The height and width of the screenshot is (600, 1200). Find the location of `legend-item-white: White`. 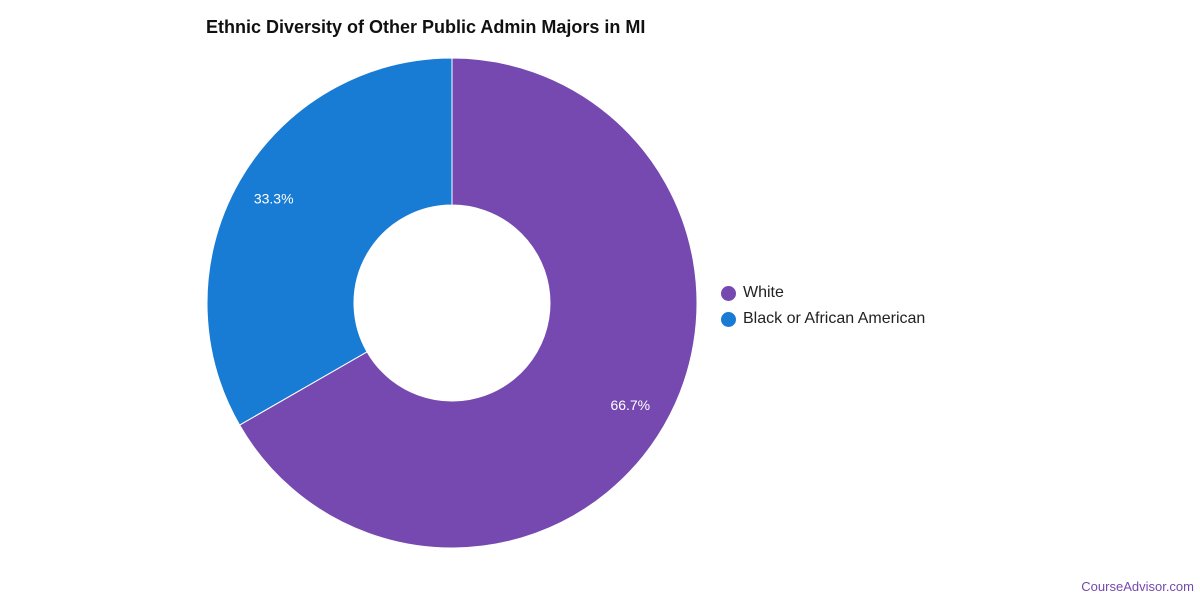

legend-item-white: White is located at coordinates (823, 293).